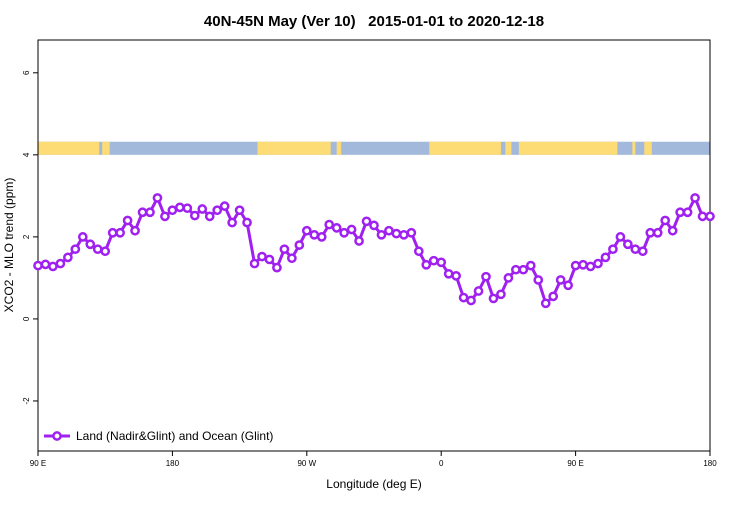  What do you see at coordinates (174, 436) in the screenshot?
I see `legend-label: Land (Nadir&Glint) and Ocean (Glint)` at bounding box center [174, 436].